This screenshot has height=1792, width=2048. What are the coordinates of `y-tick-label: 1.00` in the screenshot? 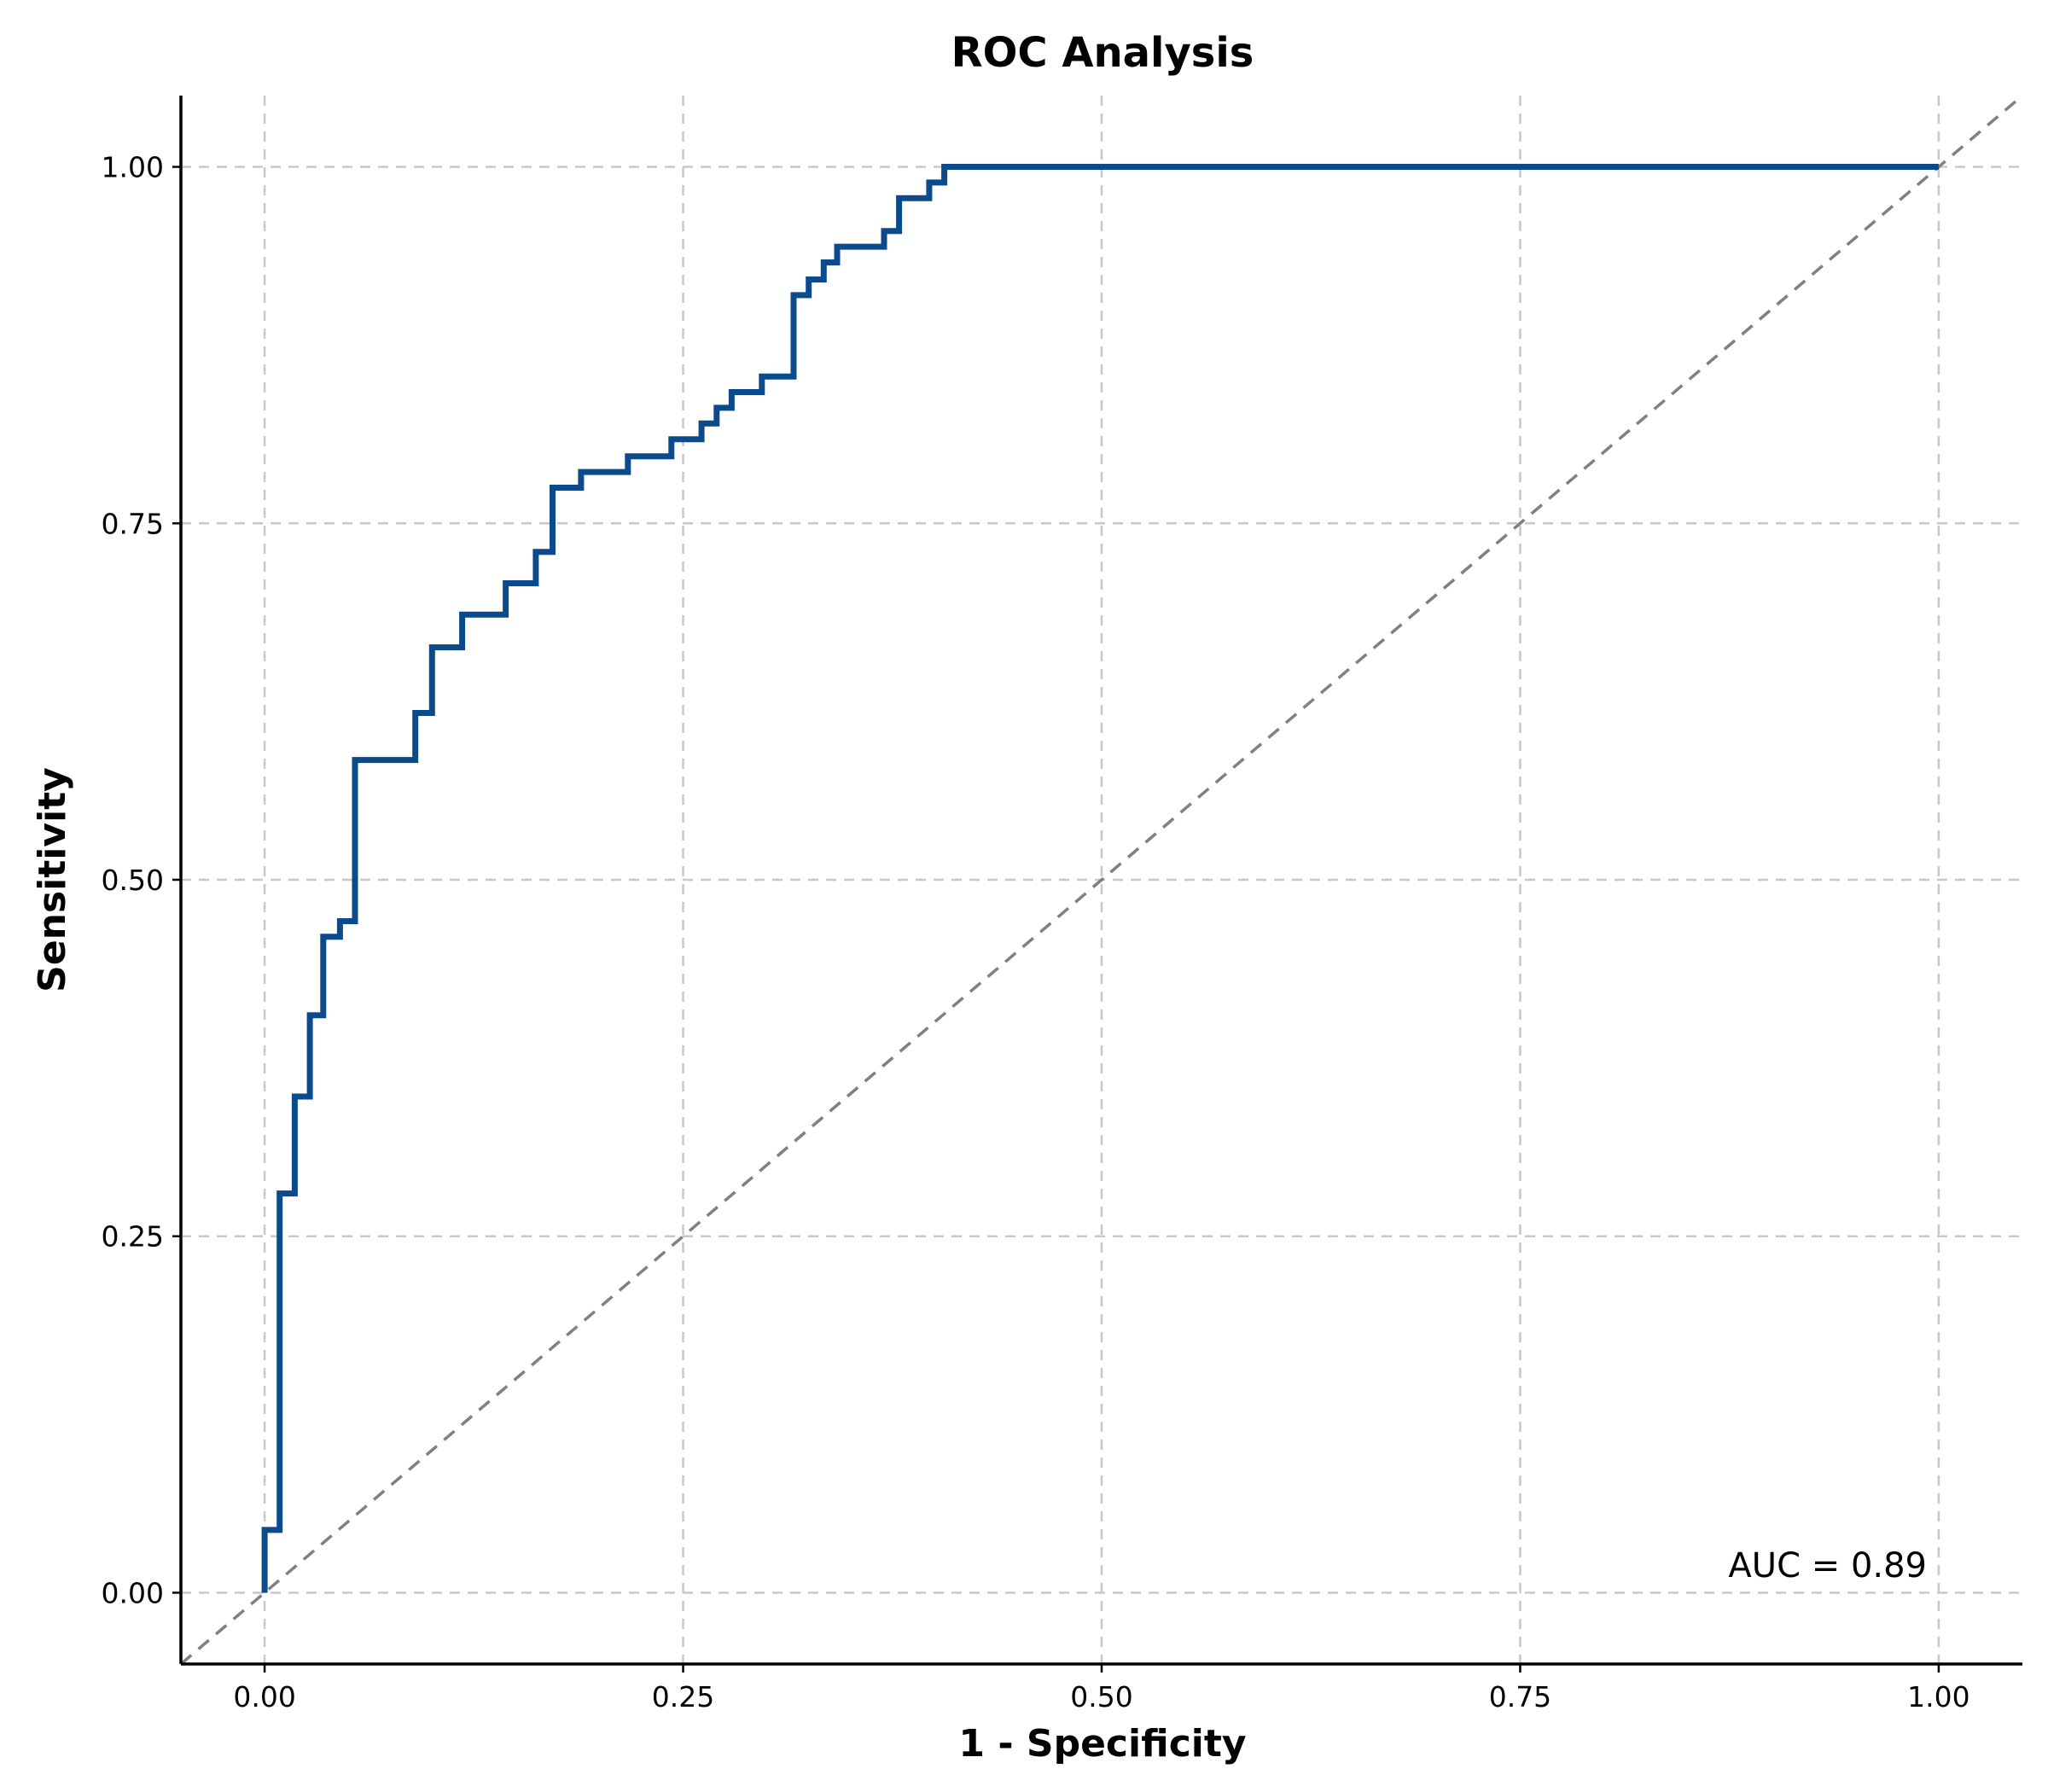 It's located at (133, 167).